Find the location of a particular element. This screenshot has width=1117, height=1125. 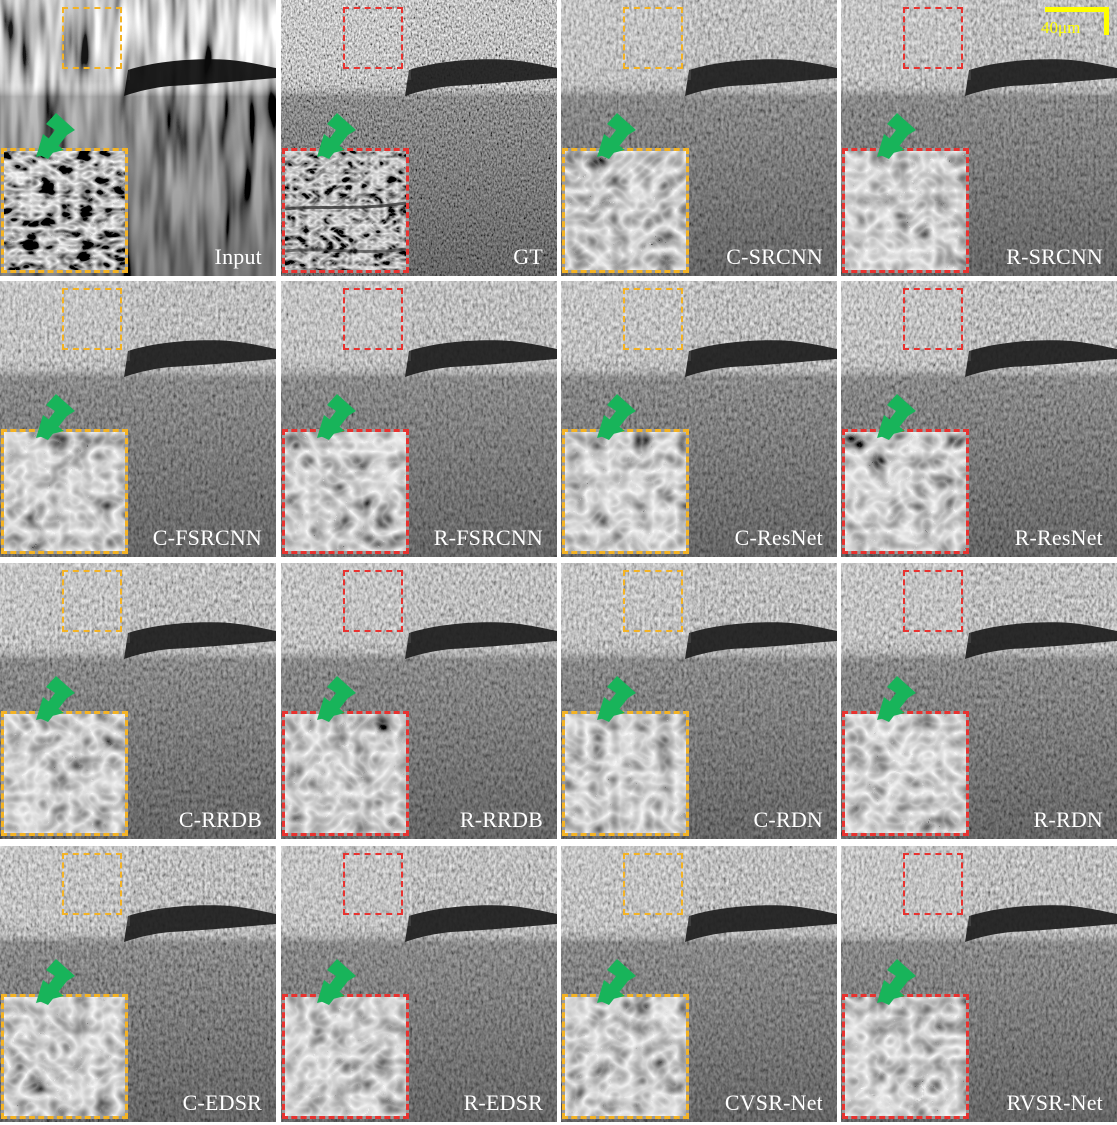

panel-label: GT is located at coordinates (528, 256).